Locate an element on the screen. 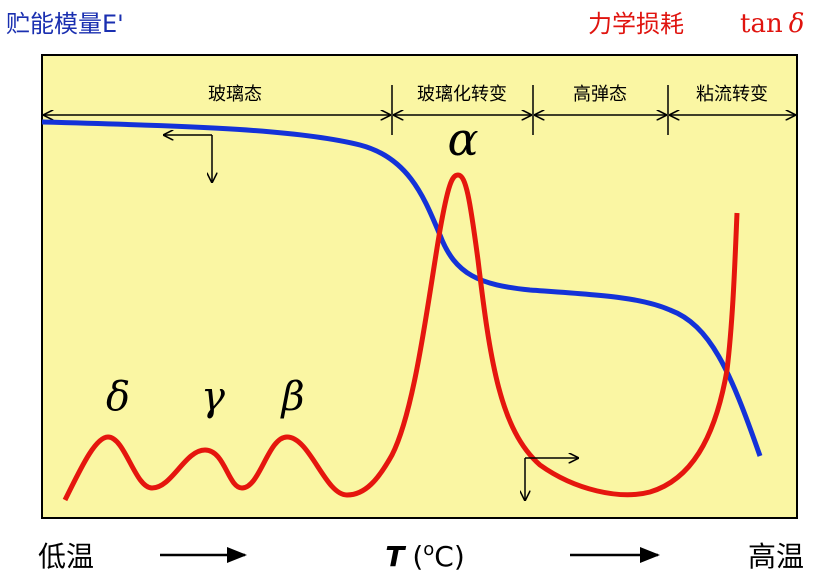 The width and height of the screenshot is (825, 582). region-label: 玻璃化转变 is located at coordinates (462, 94).